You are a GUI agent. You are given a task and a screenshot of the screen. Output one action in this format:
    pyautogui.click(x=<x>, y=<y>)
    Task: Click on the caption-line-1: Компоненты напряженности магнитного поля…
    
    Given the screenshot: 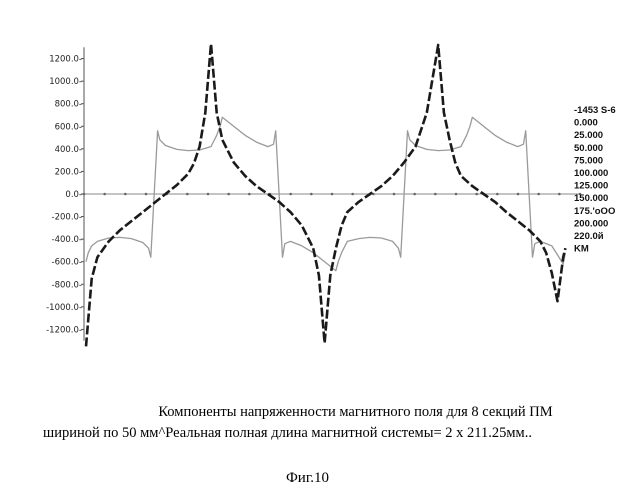 What is the action you would take?
    pyautogui.click(x=334, y=412)
    